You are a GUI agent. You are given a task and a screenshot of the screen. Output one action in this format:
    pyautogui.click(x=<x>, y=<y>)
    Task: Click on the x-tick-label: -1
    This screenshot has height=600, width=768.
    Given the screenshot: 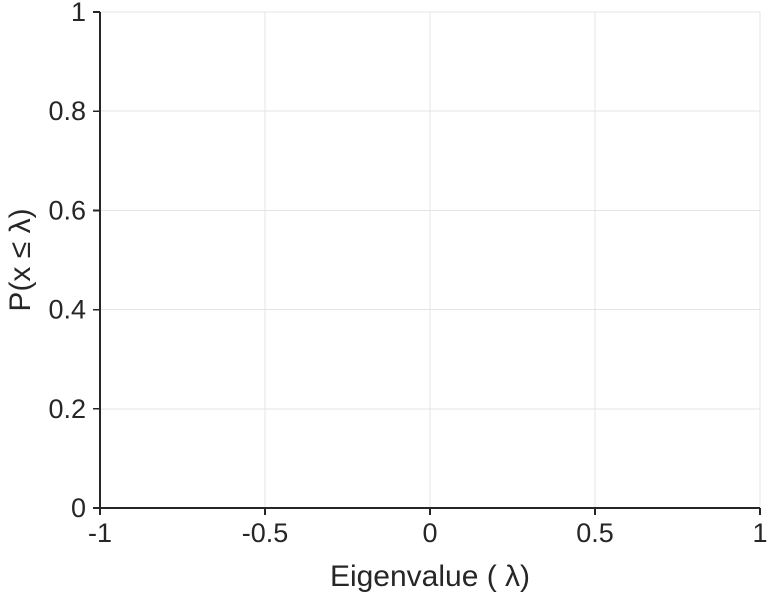 What is the action you would take?
    pyautogui.click(x=100, y=533)
    